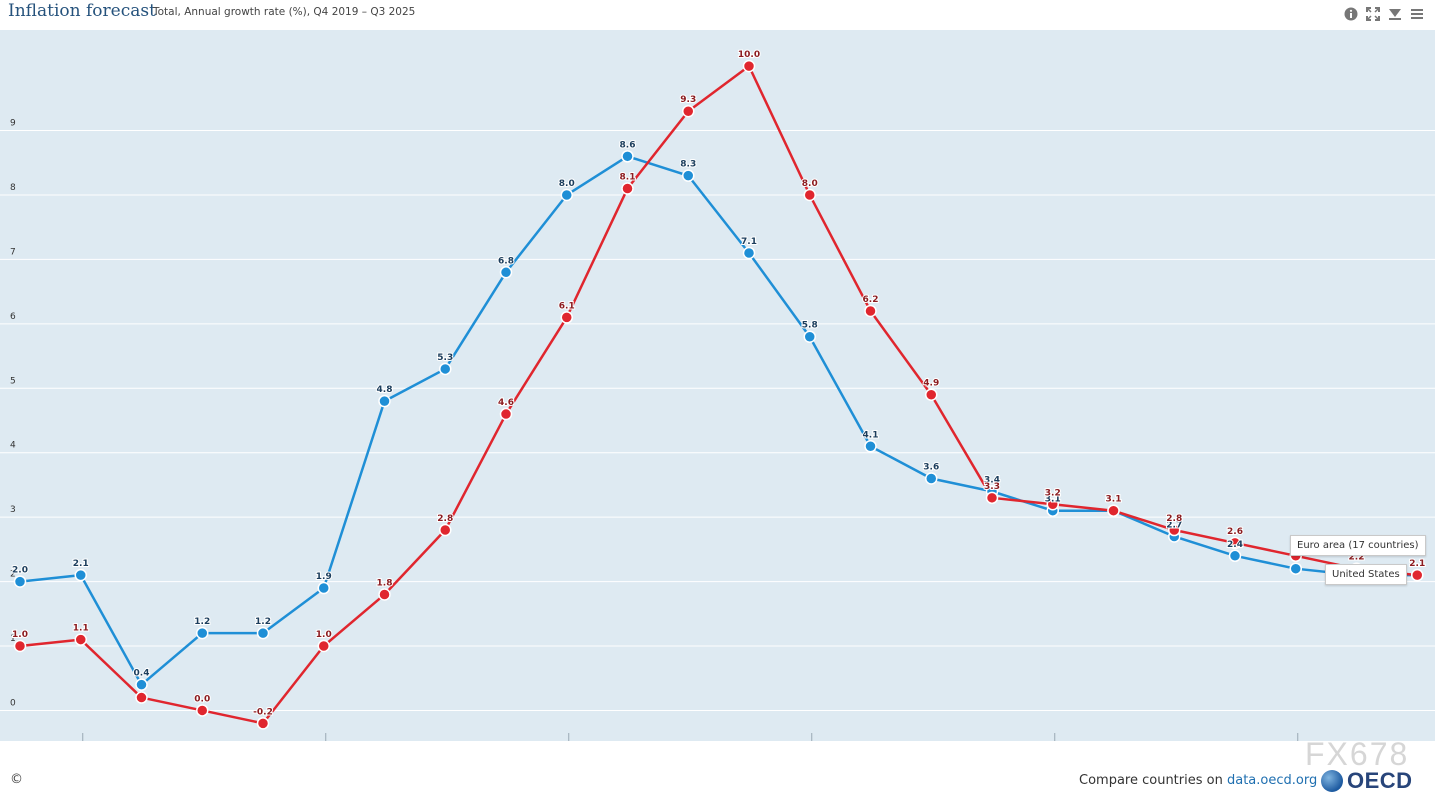 Image resolution: width=1435 pixels, height=794 pixels. What do you see at coordinates (13, 252) in the screenshot?
I see `y-tick-label: 7` at bounding box center [13, 252].